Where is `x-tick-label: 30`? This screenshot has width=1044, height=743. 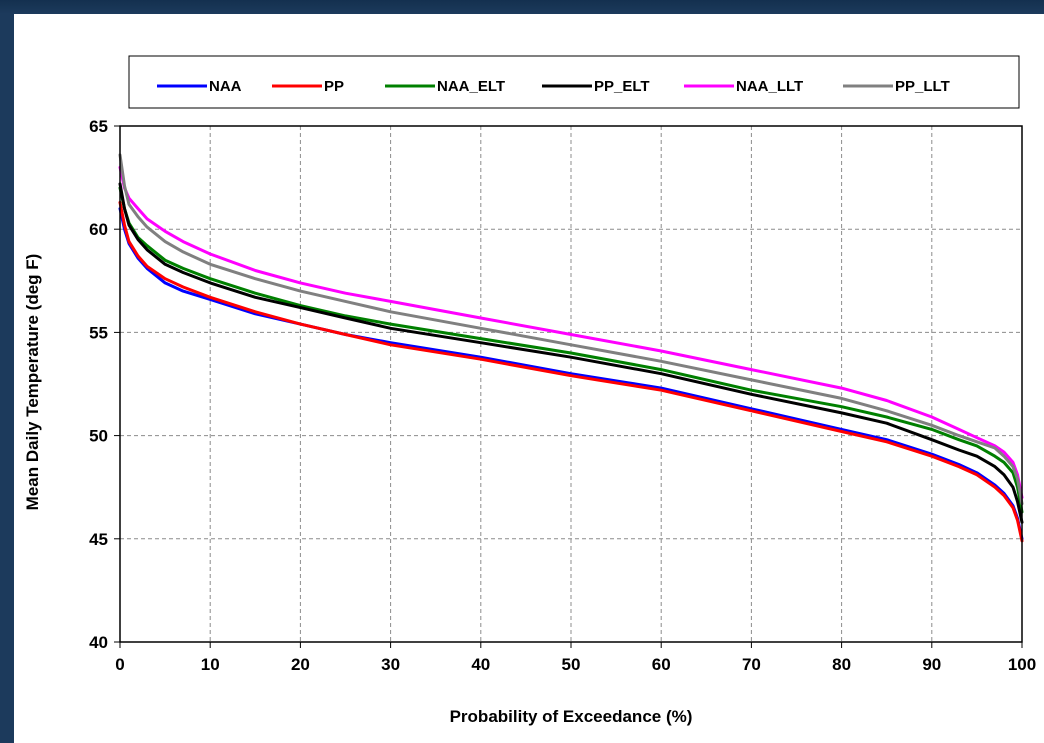 x-tick-label: 30 is located at coordinates (390, 664).